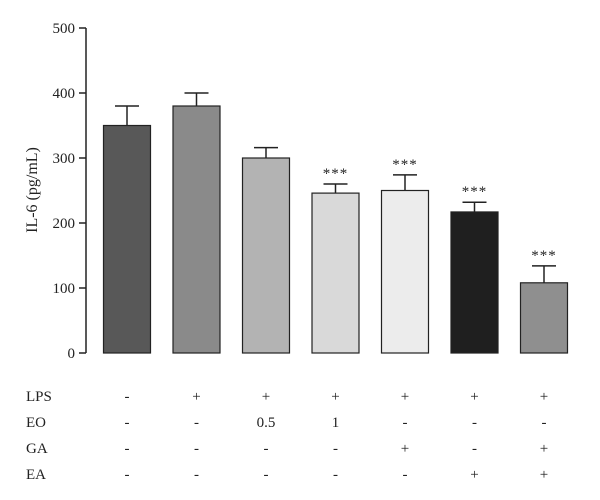  I want to click on y-tick-label: 500, so click(64, 29).